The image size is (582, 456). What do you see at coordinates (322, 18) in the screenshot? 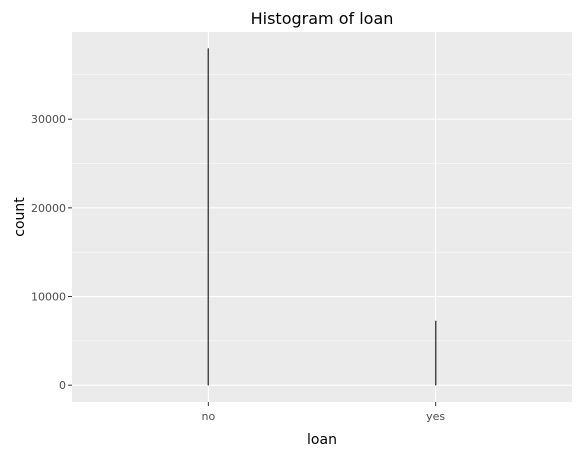
I see `chart-title: Histogram of loan` at bounding box center [322, 18].